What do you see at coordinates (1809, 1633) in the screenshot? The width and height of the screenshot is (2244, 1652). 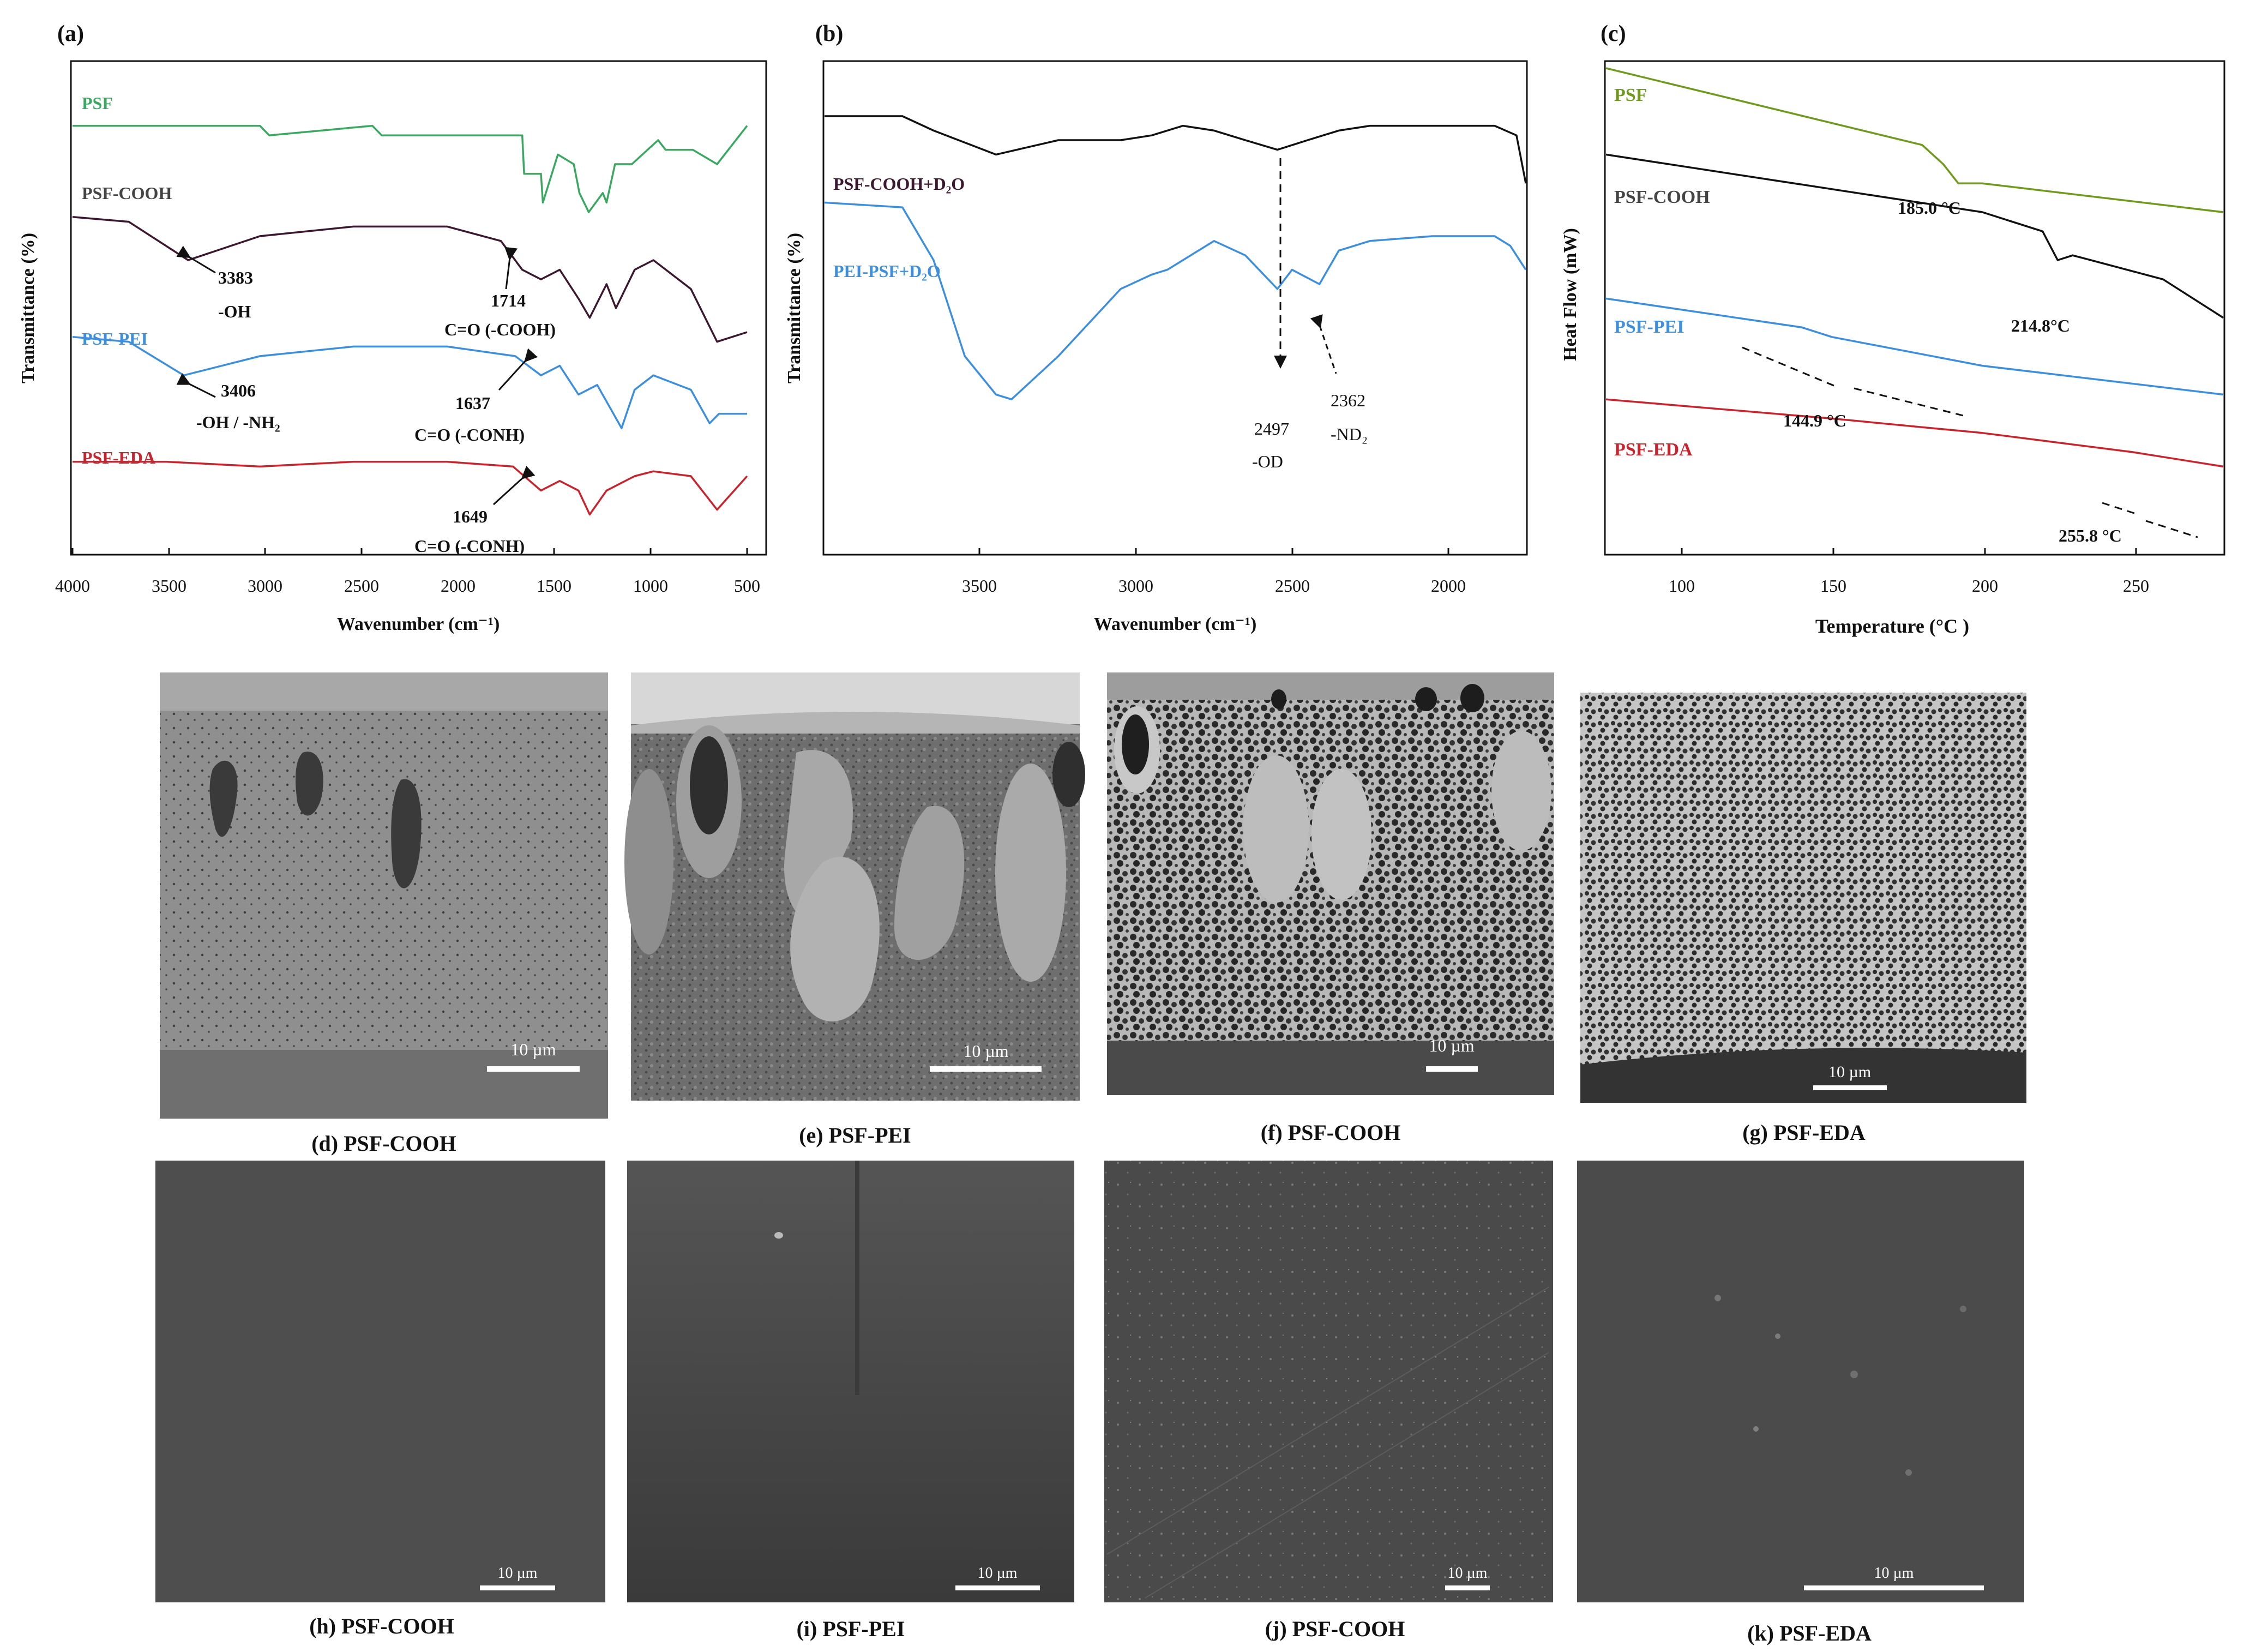 I see `sem-caption-k: (k) PSF-EDA` at bounding box center [1809, 1633].